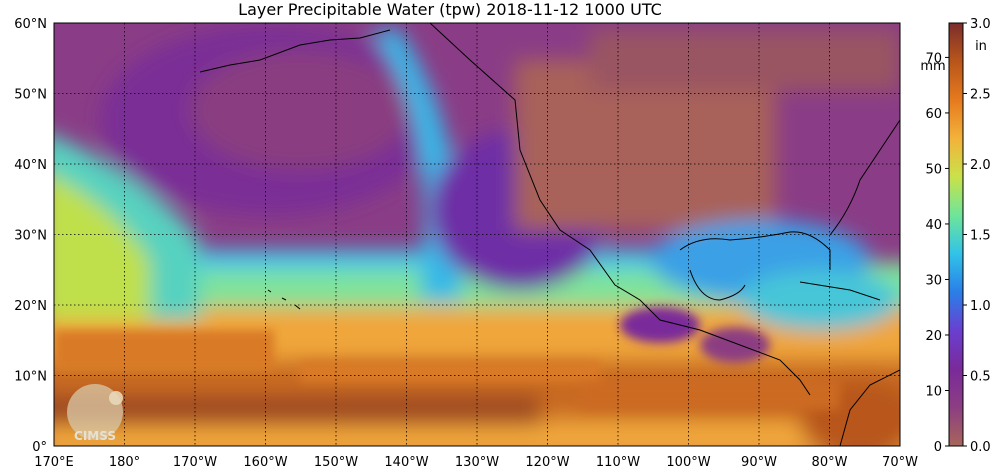 The image size is (1000, 470). What do you see at coordinates (95, 436) in the screenshot?
I see `logo-text: CIMSS` at bounding box center [95, 436].